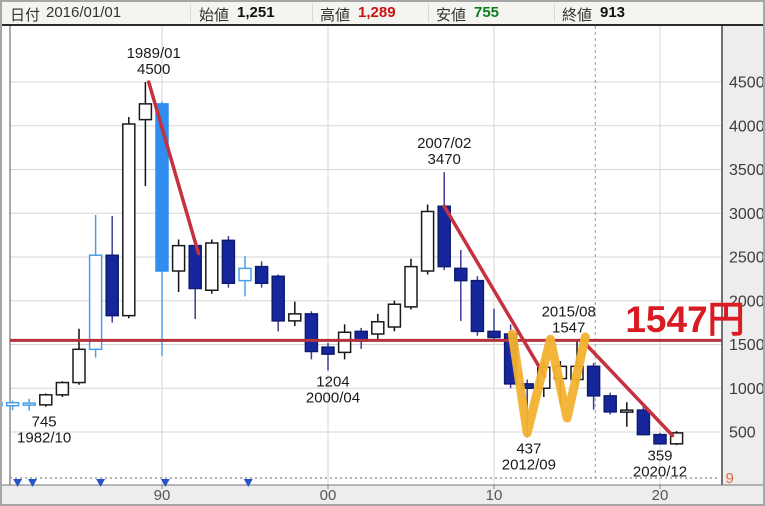  What do you see at coordinates (162, 187) in the screenshot?
I see `candle-body-1990` at bounding box center [162, 187].